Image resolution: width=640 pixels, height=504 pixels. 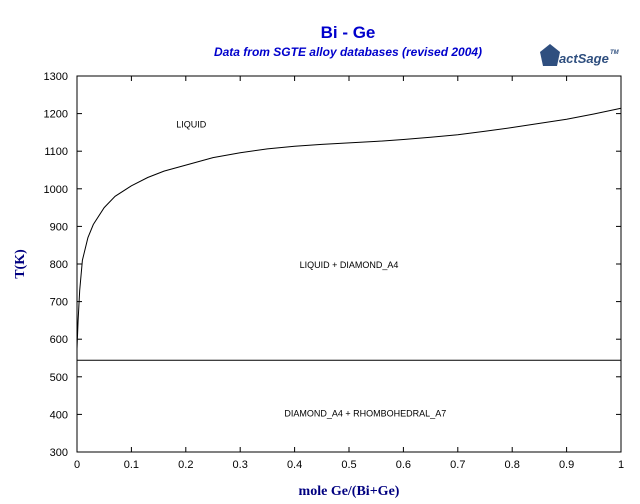 I want to click on y-tick-label: 1000, so click(x=56, y=190).